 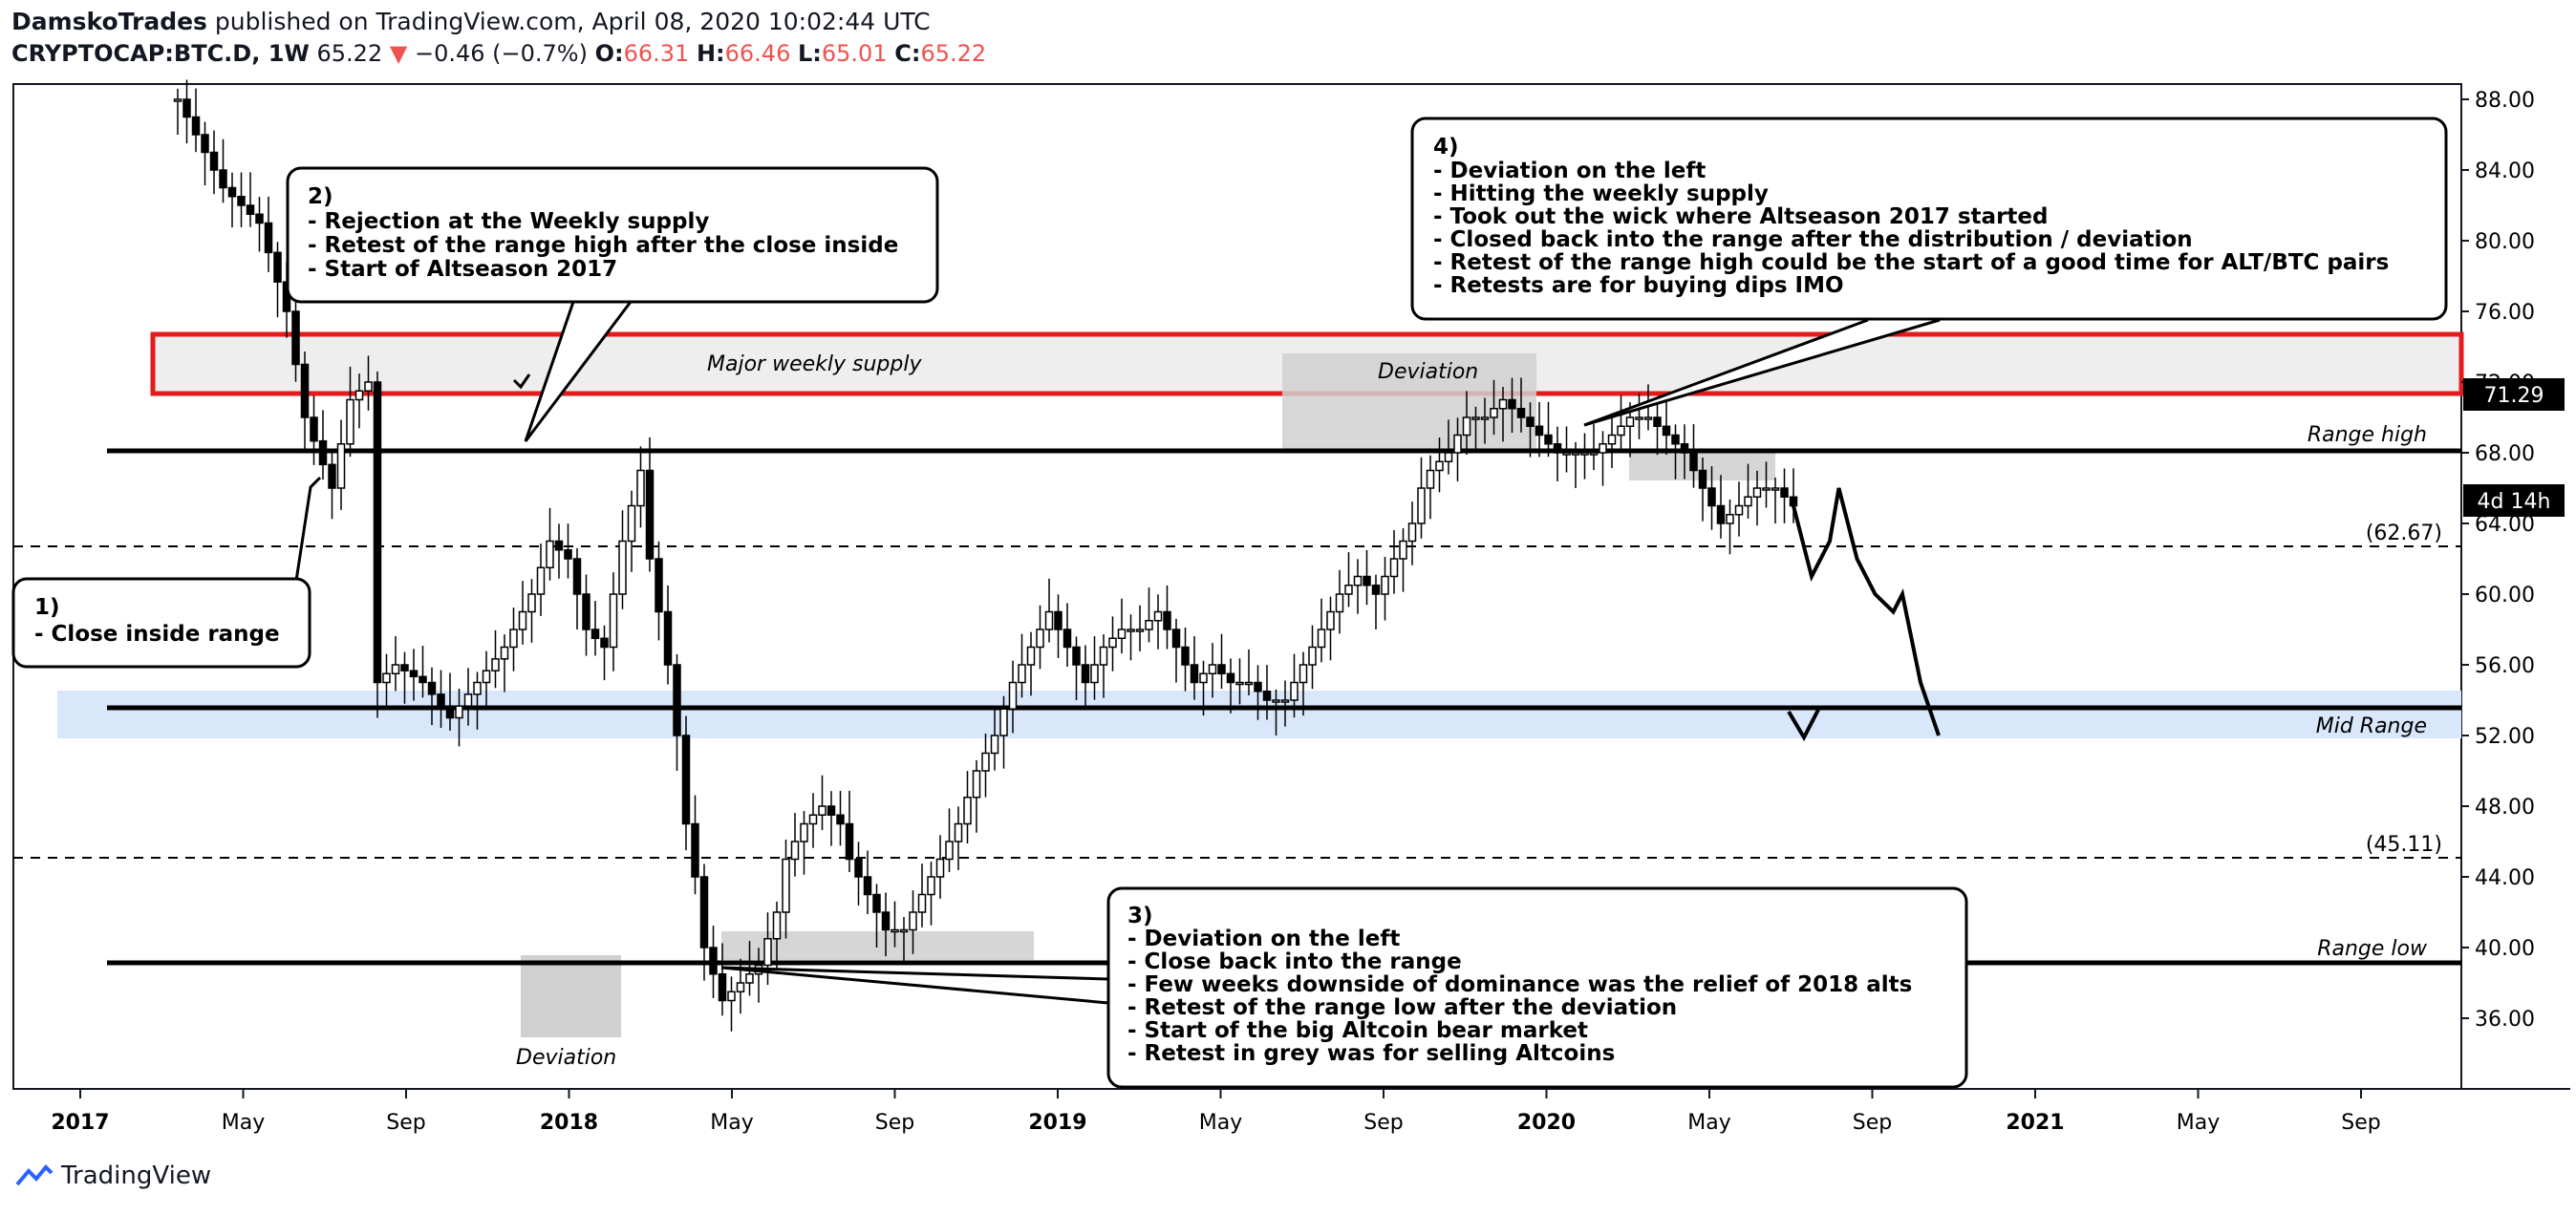 What do you see at coordinates (2514, 502) in the screenshot?
I see `countdown-badge-text: 4d 14h` at bounding box center [2514, 502].